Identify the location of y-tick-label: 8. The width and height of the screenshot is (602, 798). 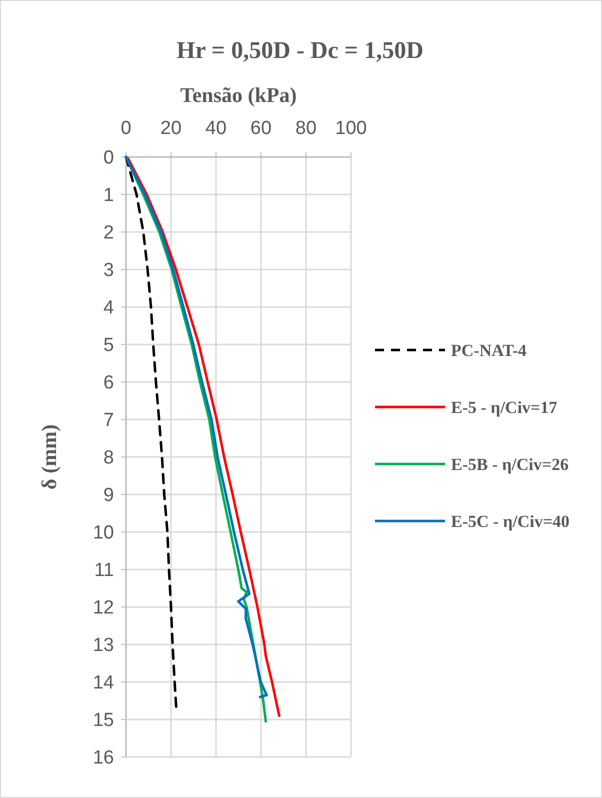
(108, 458).